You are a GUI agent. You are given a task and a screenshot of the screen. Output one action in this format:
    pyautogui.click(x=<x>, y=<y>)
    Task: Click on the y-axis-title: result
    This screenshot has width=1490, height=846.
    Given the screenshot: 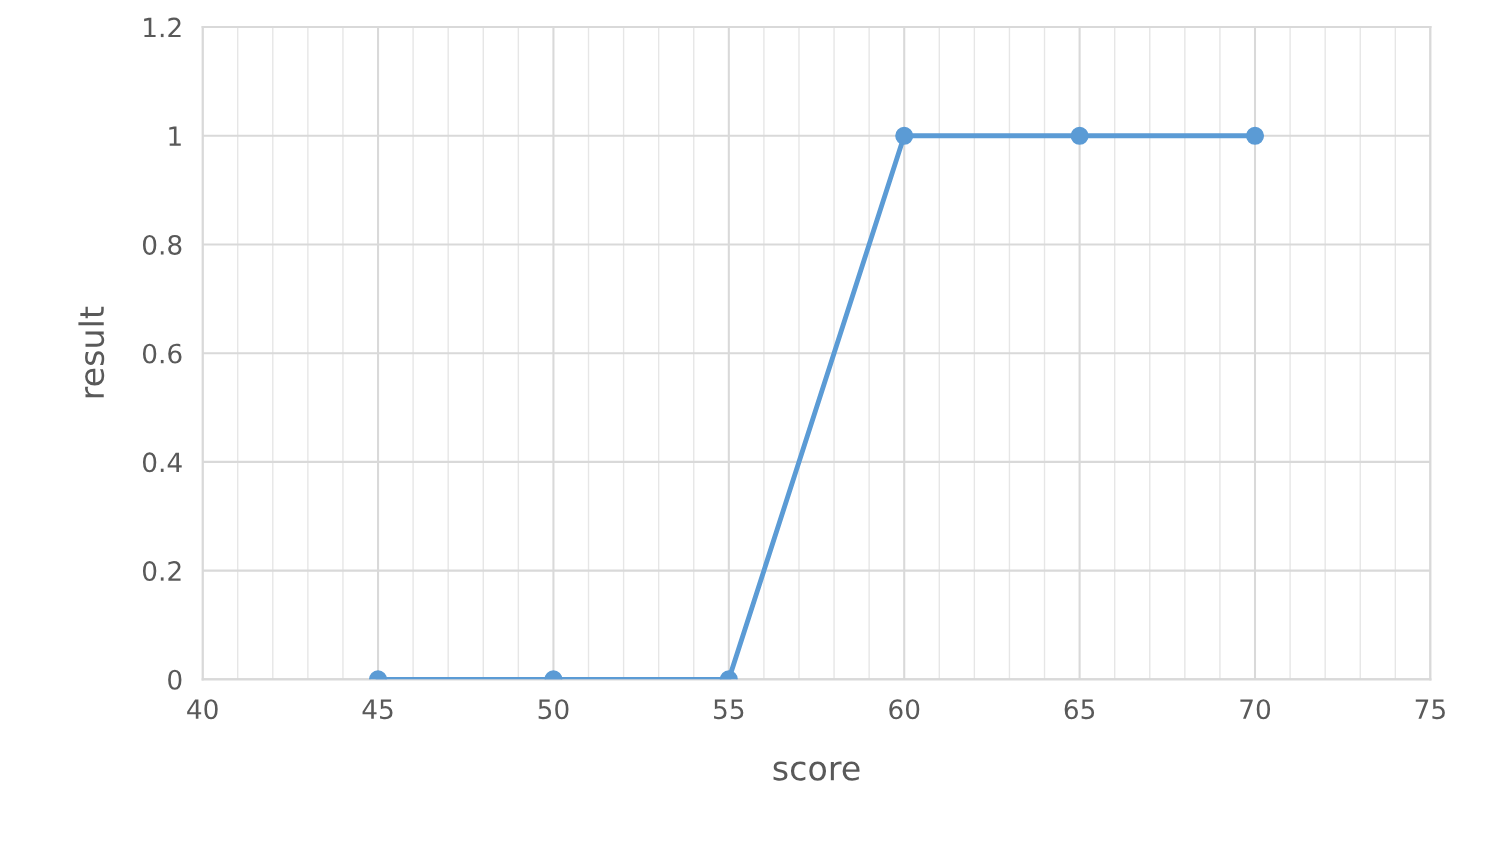 What is the action you would take?
    pyautogui.click(x=91, y=352)
    